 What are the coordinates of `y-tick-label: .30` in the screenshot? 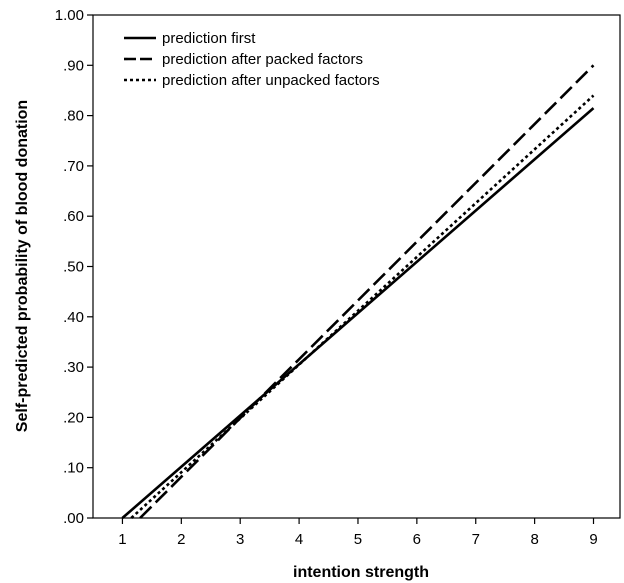 It's located at (73, 367).